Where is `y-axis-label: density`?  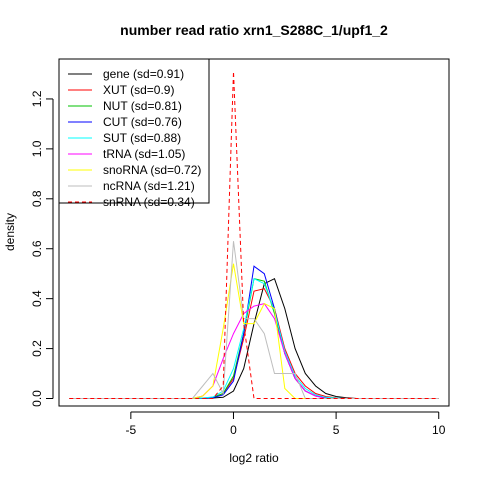
y-axis-label: density is located at coordinates (10, 232).